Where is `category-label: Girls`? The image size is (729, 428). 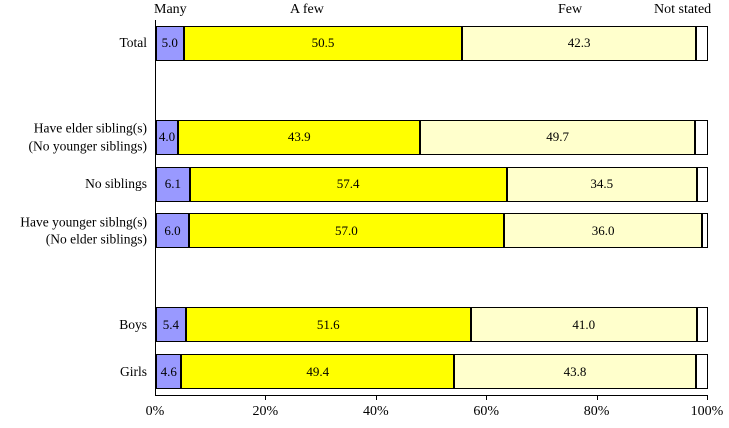 category-label: Girls is located at coordinates (73, 372).